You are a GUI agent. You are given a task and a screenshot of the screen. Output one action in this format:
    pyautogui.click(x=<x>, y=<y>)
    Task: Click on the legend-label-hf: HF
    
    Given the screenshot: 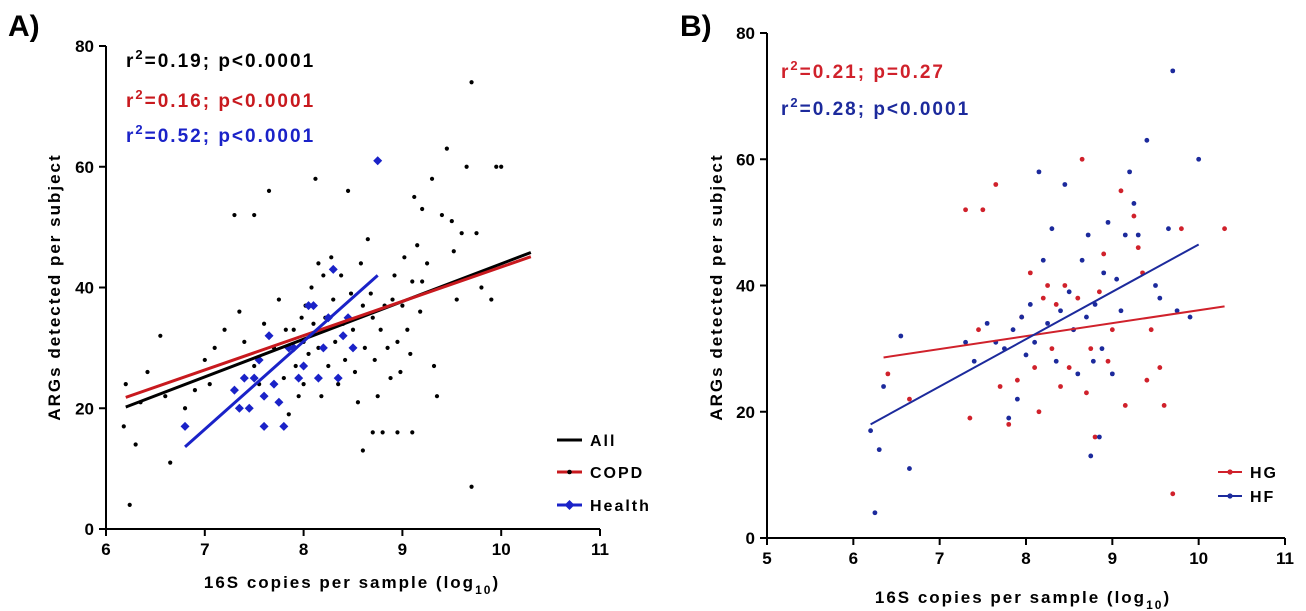 What is the action you would take?
    pyautogui.click(x=1262, y=497)
    